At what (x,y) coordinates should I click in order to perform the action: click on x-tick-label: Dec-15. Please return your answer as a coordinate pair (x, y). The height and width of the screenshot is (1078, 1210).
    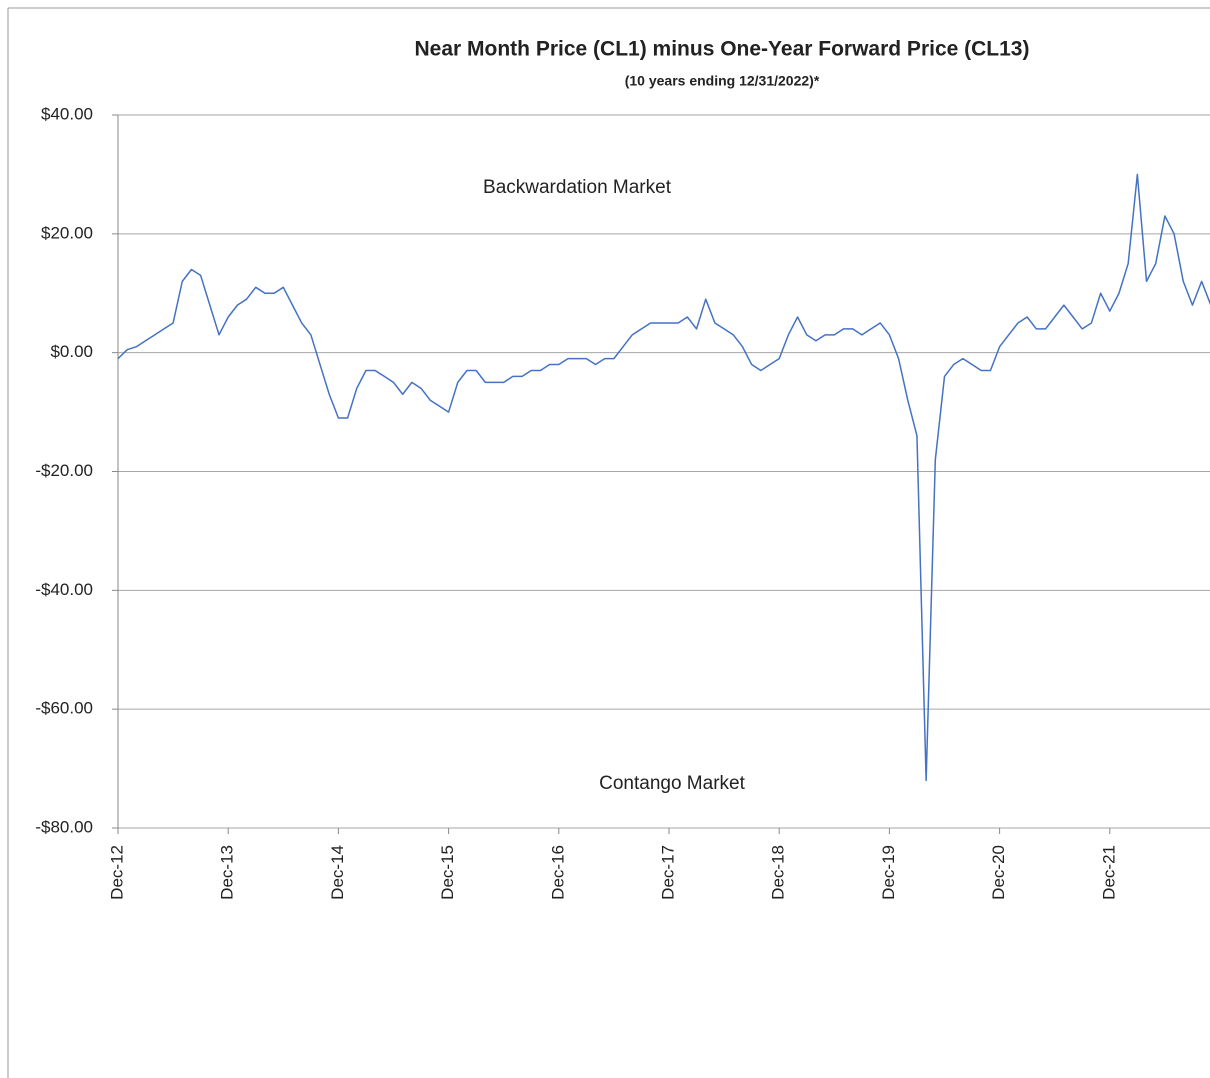
    Looking at the image, I should click on (447, 872).